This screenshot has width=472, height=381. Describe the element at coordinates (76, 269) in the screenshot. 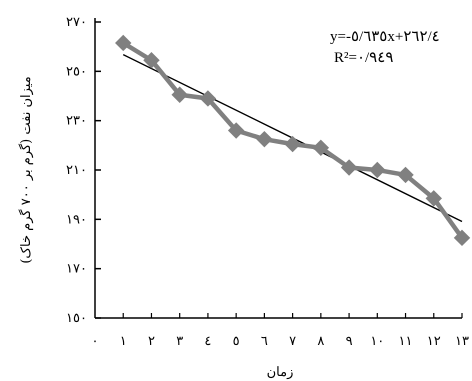

I see `y-tick-label: ۱۷۰` at that location.